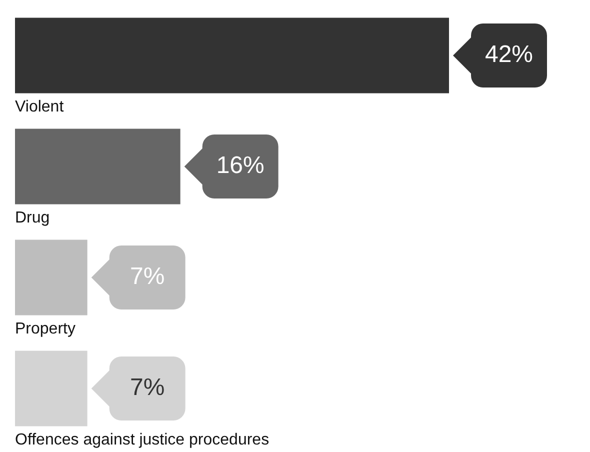 Image resolution: width=590 pixels, height=452 pixels. Describe the element at coordinates (240, 166) in the screenshot. I see `data-label: 16%` at that location.